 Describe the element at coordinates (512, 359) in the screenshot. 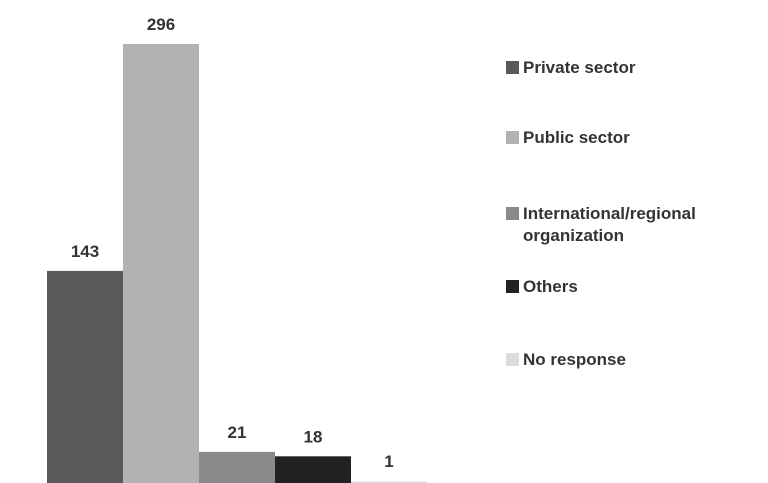

I see `legend-swatch-no-response` at that location.